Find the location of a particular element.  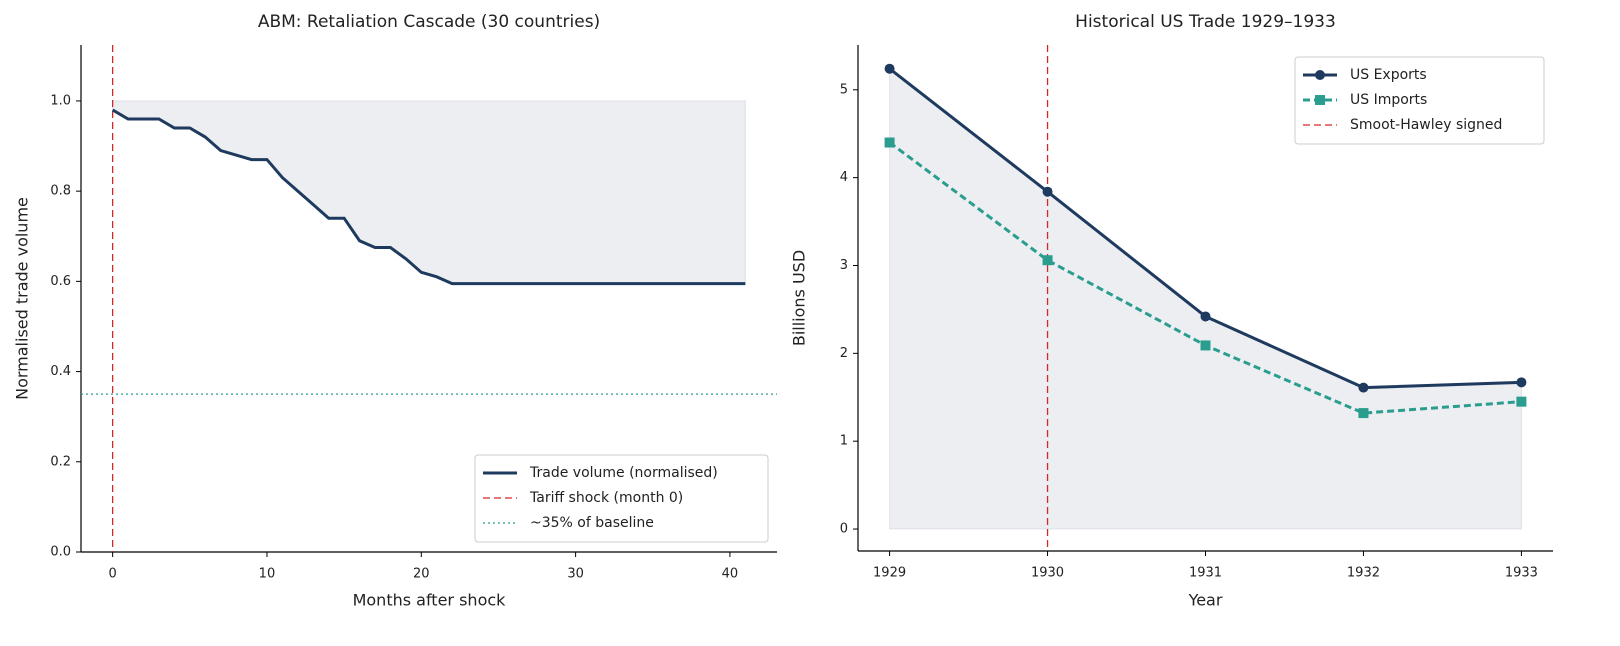

y-tick-label: 2 is located at coordinates (844, 353).